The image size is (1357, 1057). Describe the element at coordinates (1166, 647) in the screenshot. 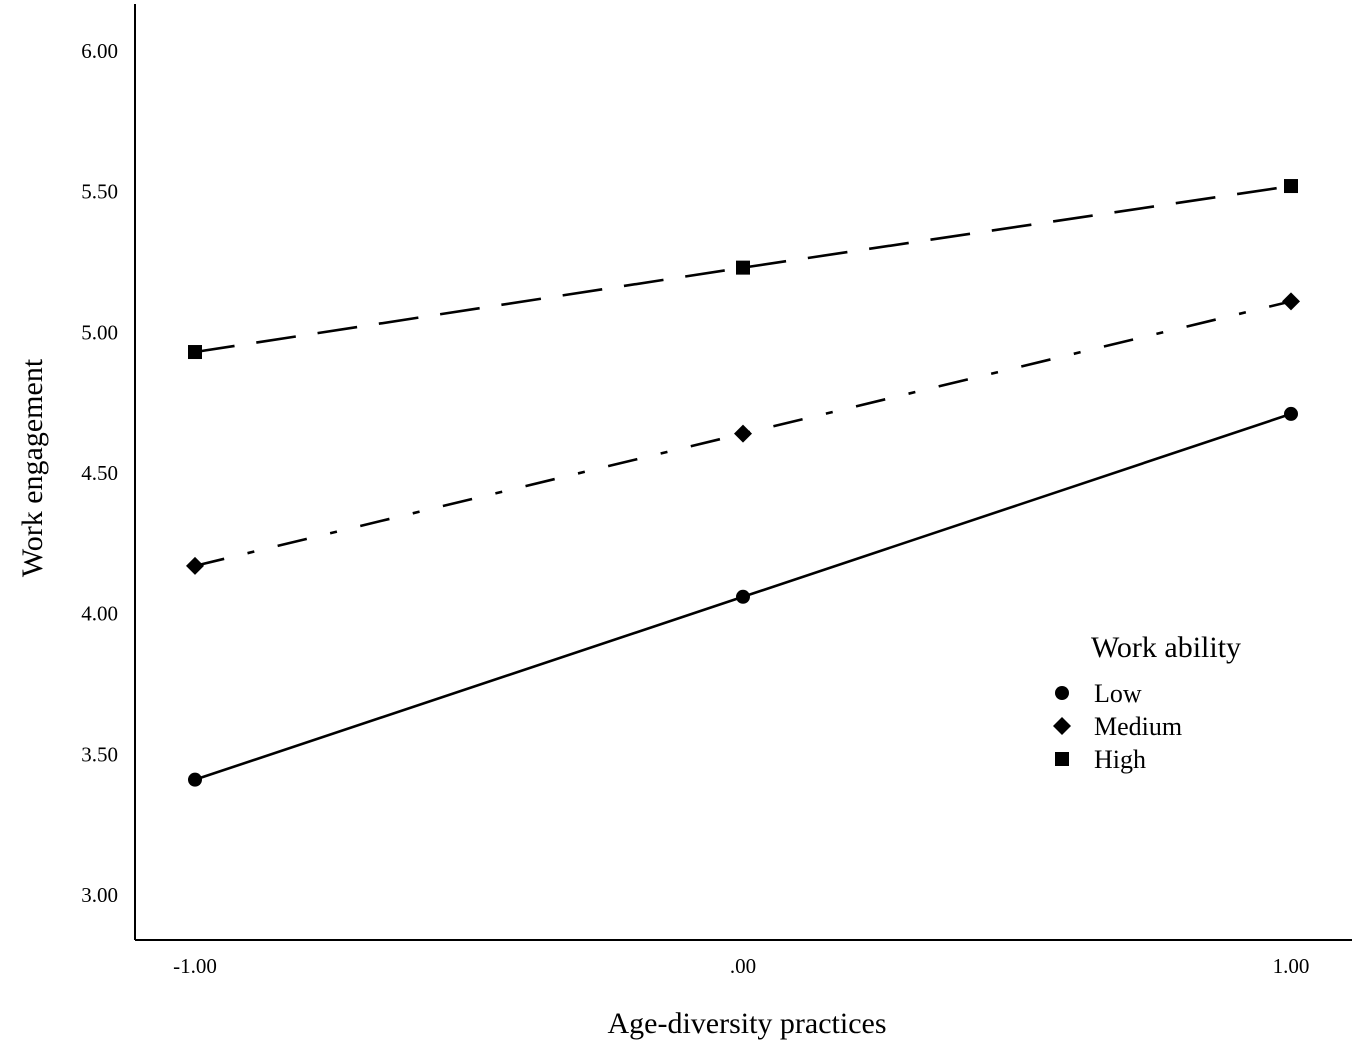

I see `legend-title: Work ability` at that location.